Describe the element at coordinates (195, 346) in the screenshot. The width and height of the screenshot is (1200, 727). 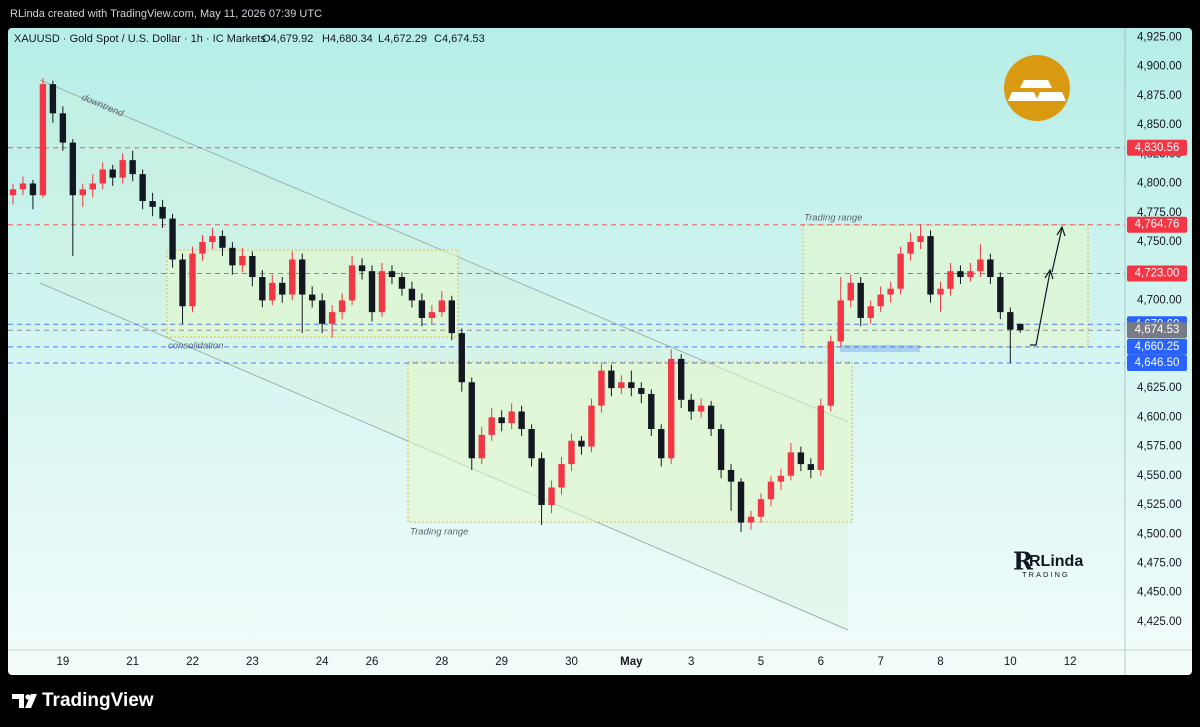
I see `annotation: consolidation` at that location.